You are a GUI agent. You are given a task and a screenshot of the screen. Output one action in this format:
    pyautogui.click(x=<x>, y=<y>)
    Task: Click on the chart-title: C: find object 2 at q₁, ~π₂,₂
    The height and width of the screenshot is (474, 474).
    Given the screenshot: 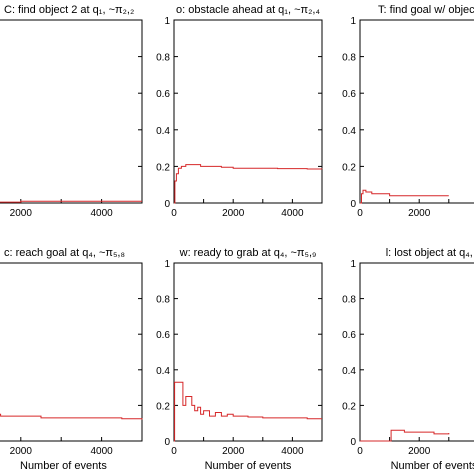 What is the action you would take?
    pyautogui.click(x=69, y=10)
    